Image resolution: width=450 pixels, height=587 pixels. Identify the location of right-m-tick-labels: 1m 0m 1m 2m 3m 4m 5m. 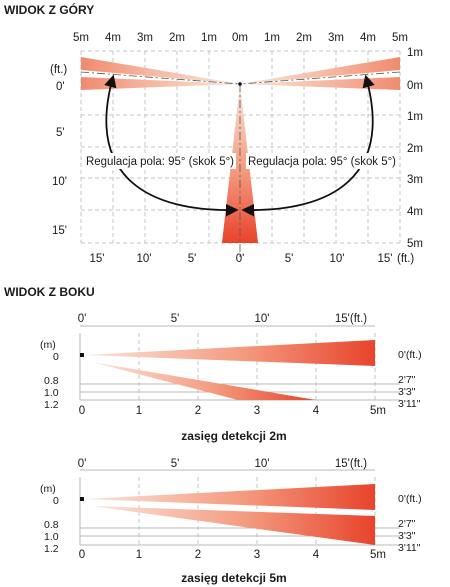
(415, 148).